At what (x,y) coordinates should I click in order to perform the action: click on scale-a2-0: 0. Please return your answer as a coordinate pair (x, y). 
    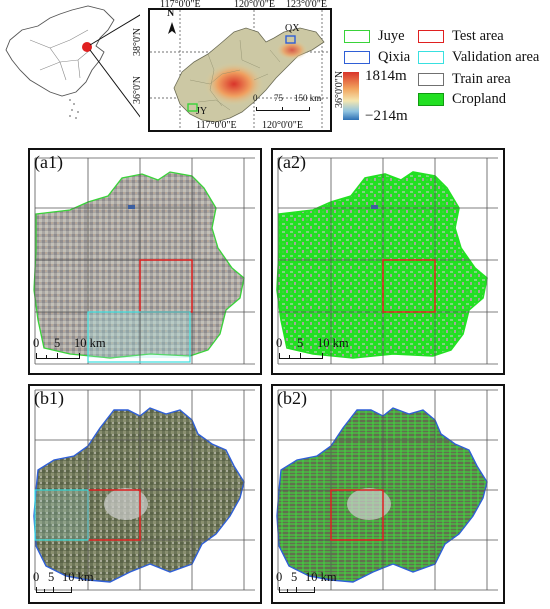
    Looking at the image, I should click on (279, 343).